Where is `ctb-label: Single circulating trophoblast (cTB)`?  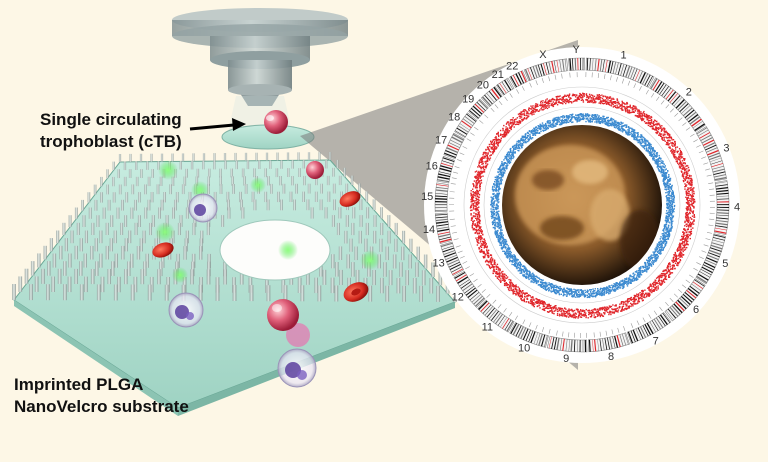
ctb-label: Single circulating trophoblast (cTB) is located at coordinates (111, 131).